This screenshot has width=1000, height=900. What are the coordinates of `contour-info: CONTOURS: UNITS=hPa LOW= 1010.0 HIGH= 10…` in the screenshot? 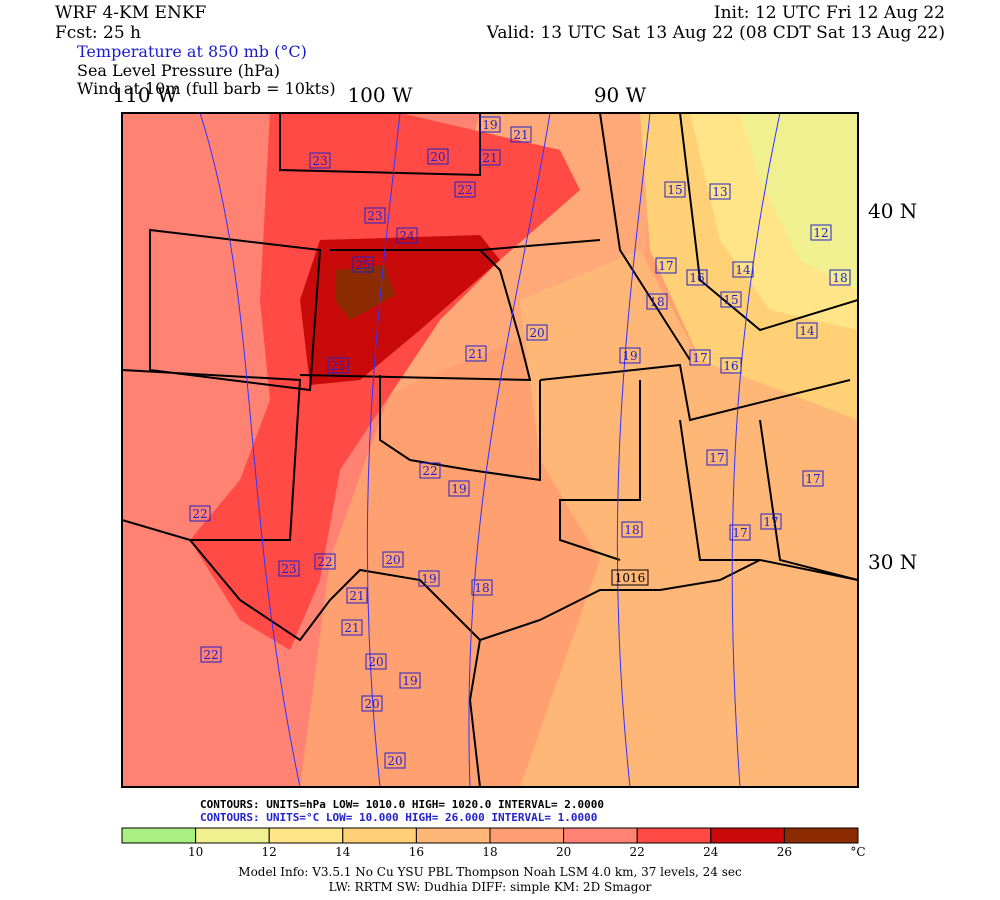 It's located at (402, 804).